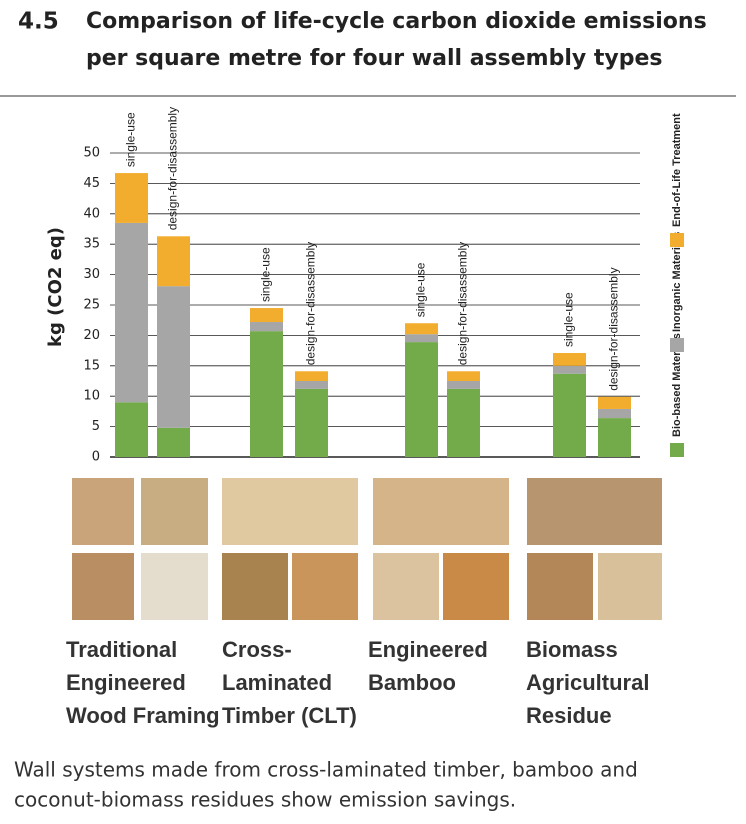 This screenshot has width=746, height=824. Describe the element at coordinates (367, 549) in the screenshot. I see `material-photos` at that location.